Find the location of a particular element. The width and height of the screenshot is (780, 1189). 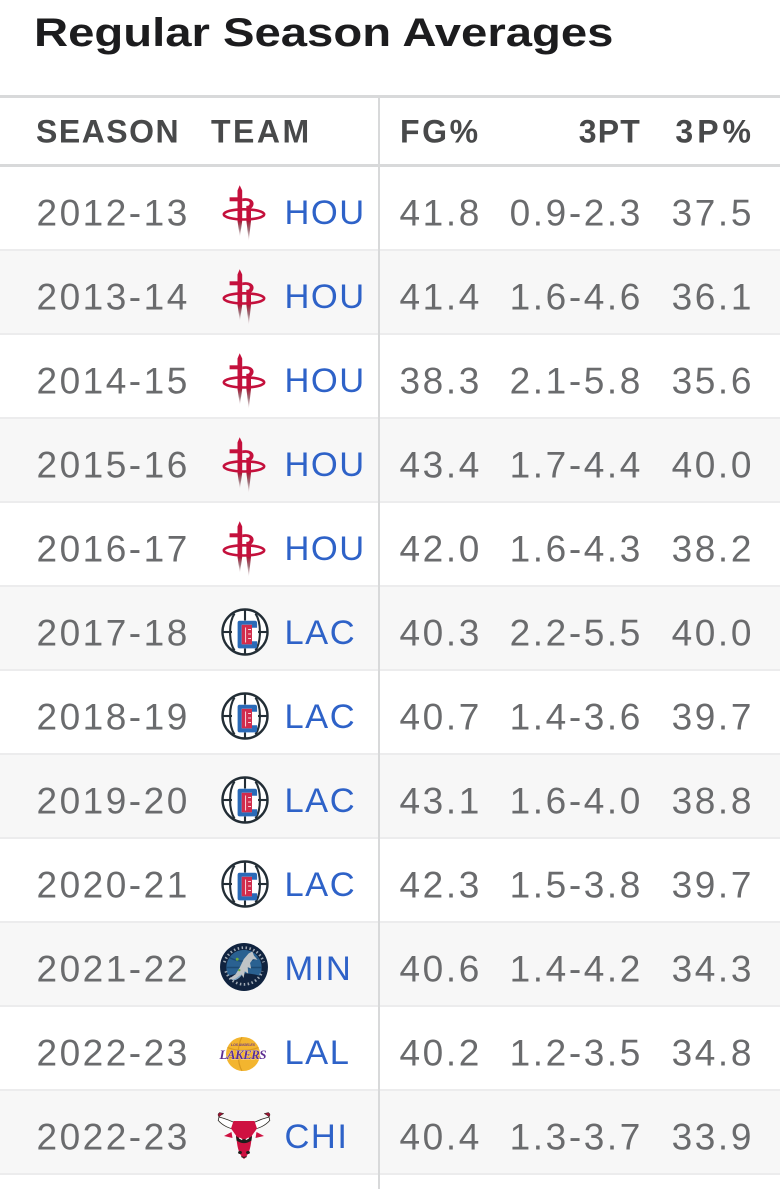

svg-text: LAKERS is located at coordinates (243, 1054).